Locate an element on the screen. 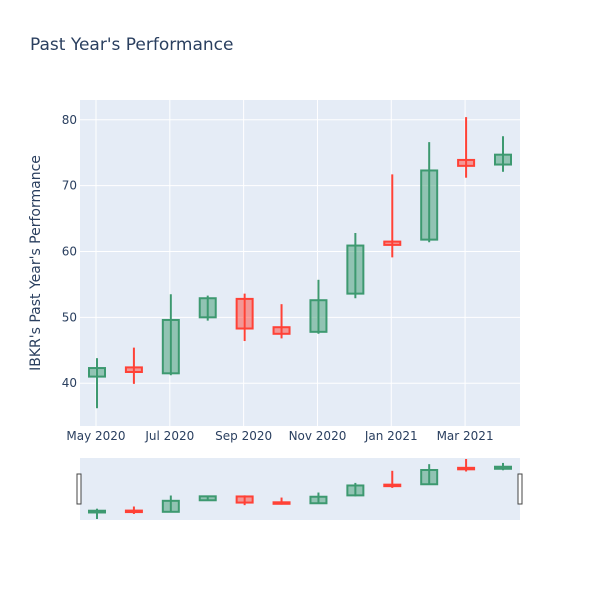 Image resolution: width=600 pixels, height=600 pixels. y-tick-label: 40 is located at coordinates (69, 383).